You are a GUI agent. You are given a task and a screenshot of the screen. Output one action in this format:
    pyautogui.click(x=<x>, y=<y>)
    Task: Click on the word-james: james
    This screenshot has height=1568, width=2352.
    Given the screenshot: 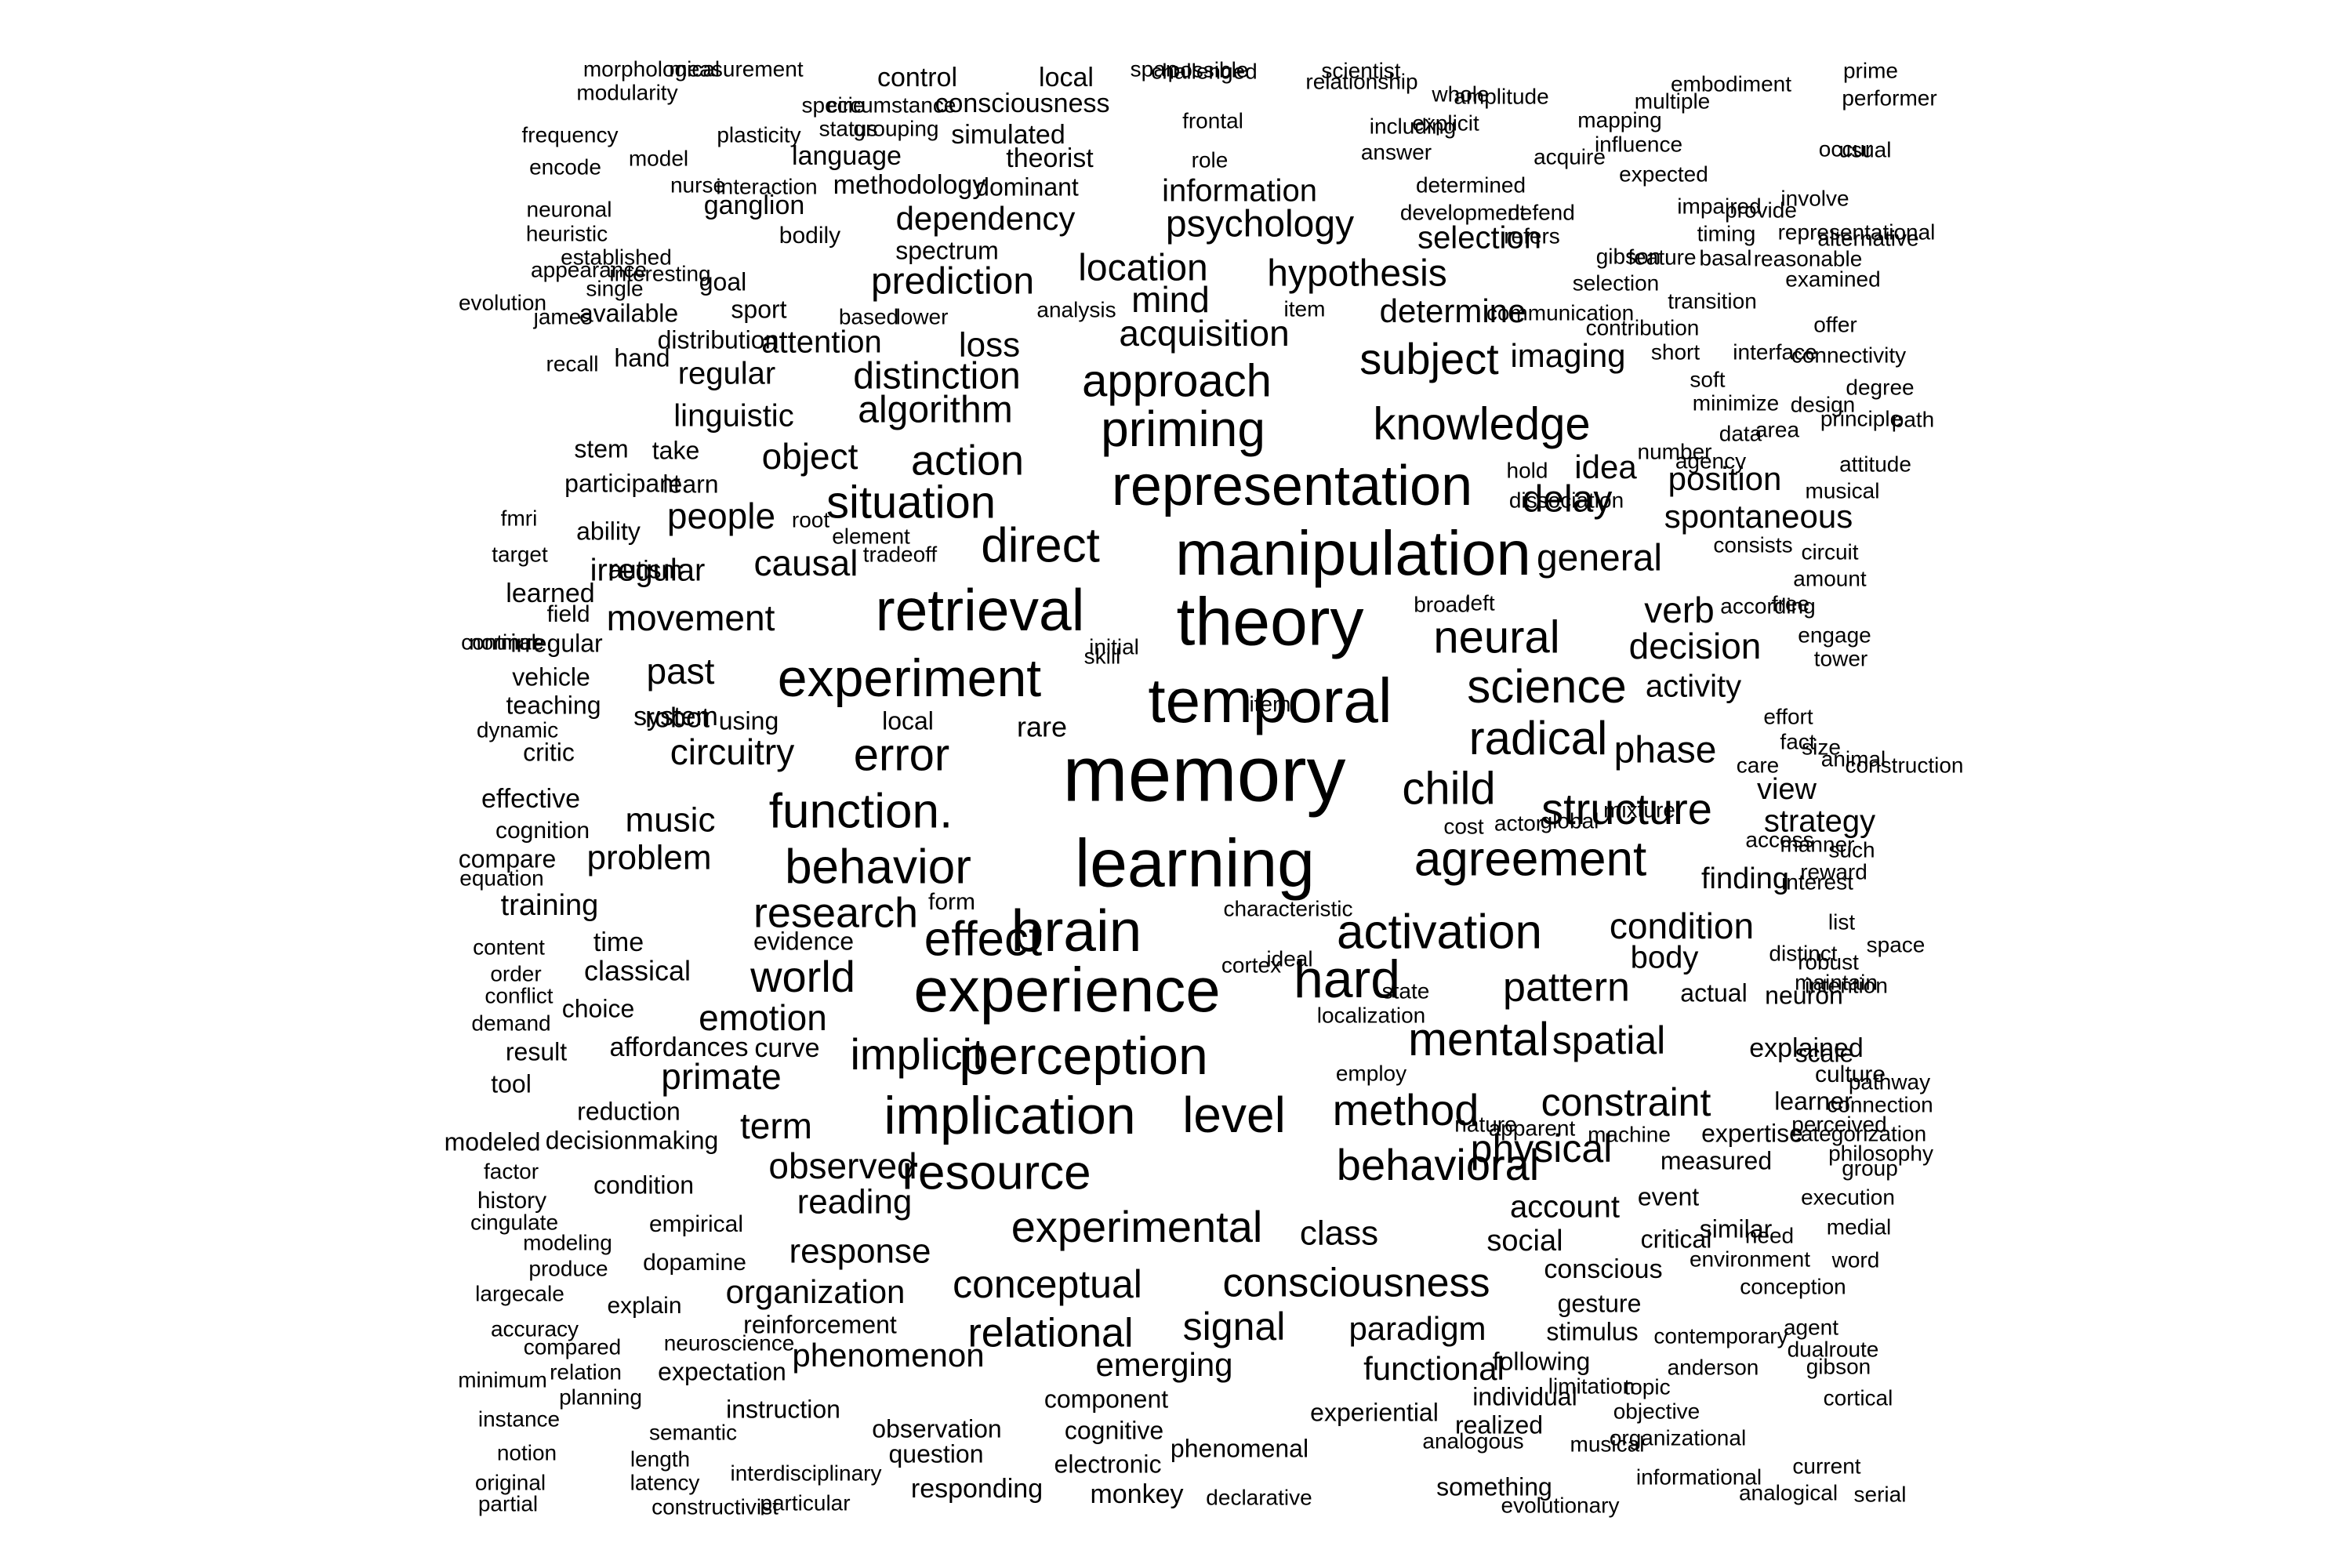 What is the action you would take?
    pyautogui.click(x=563, y=316)
    